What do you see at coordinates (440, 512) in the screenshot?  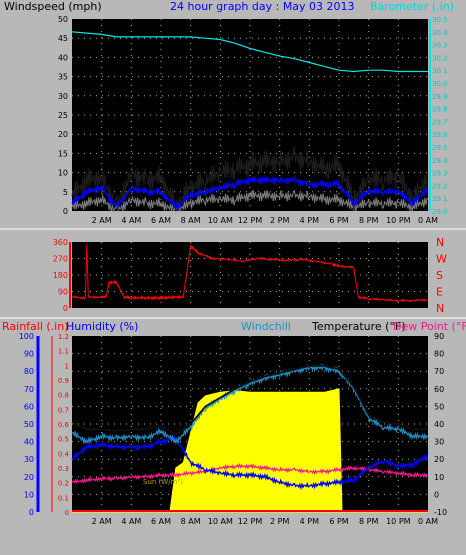 I see `temperature-tick-label: -10` at bounding box center [440, 512].